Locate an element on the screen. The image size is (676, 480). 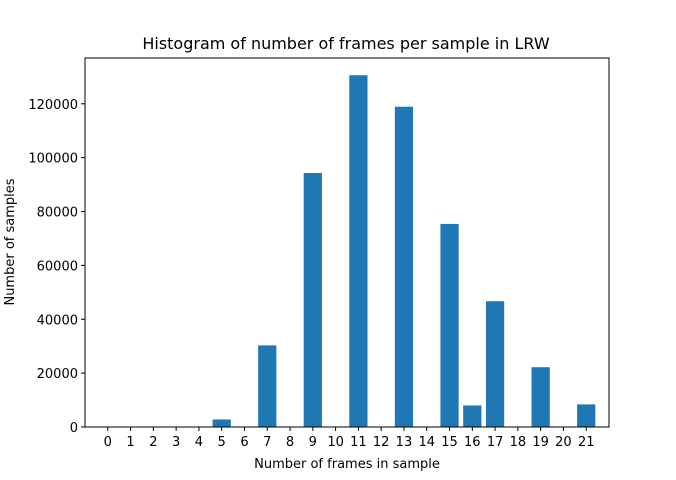
y-tick-label: 0 is located at coordinates (74, 428).